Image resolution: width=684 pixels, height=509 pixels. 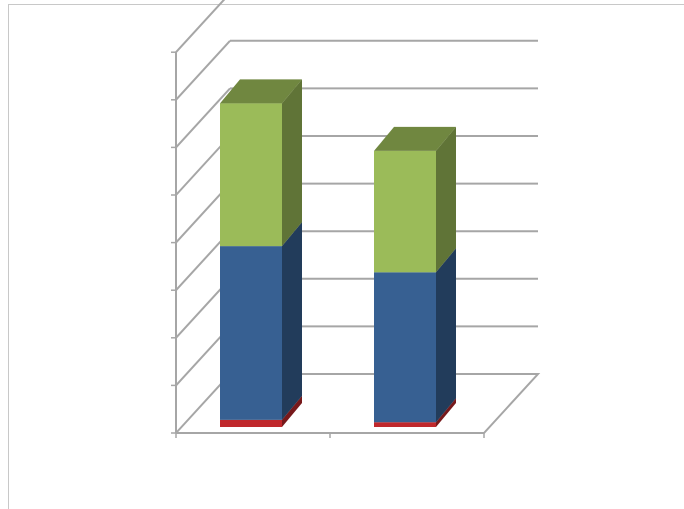 I want to click on bar-1-top, so click(x=415, y=138).